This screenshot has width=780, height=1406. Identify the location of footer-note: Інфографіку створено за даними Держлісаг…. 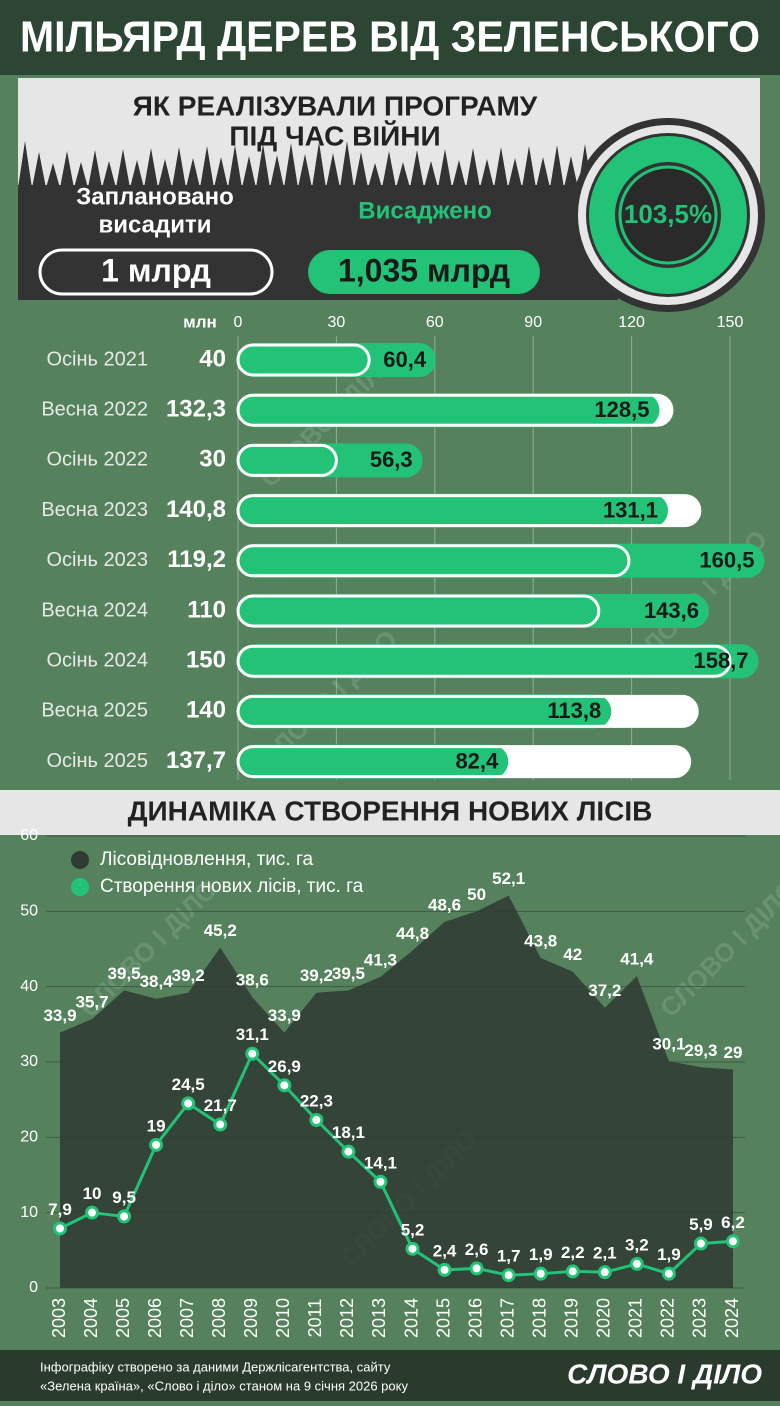
(215, 1366).